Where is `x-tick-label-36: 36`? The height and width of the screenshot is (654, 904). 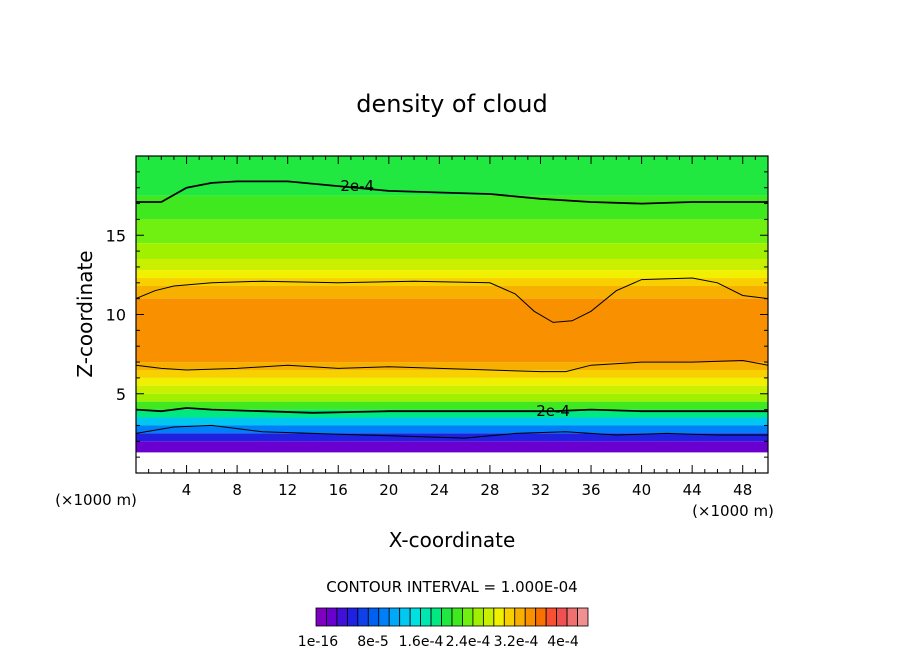
x-tick-label-36: 36 is located at coordinates (590, 490).